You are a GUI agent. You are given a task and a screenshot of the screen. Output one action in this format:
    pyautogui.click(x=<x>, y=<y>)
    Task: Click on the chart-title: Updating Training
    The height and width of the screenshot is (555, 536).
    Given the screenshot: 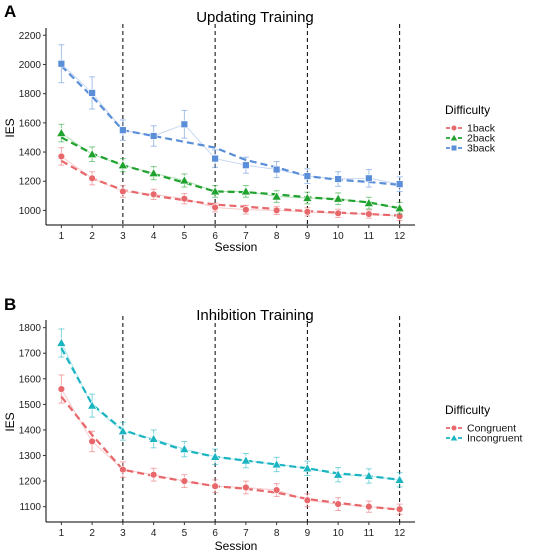 What is the action you would take?
    pyautogui.click(x=255, y=17)
    